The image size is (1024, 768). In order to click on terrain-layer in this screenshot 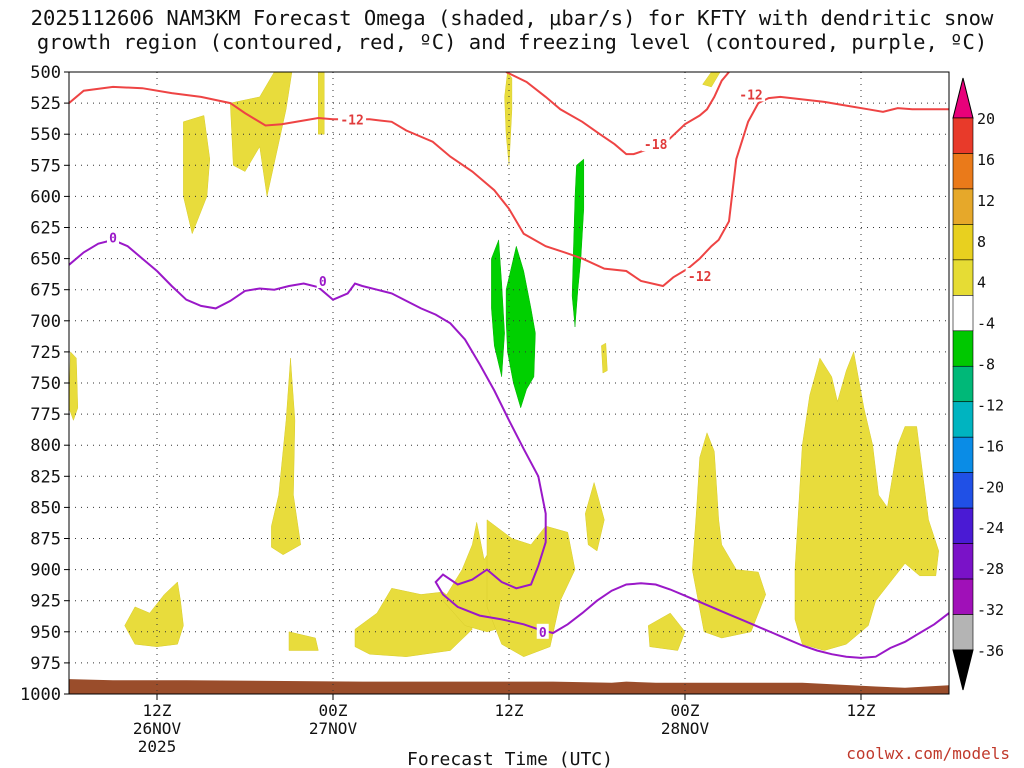, I will do `click(509, 686)`.